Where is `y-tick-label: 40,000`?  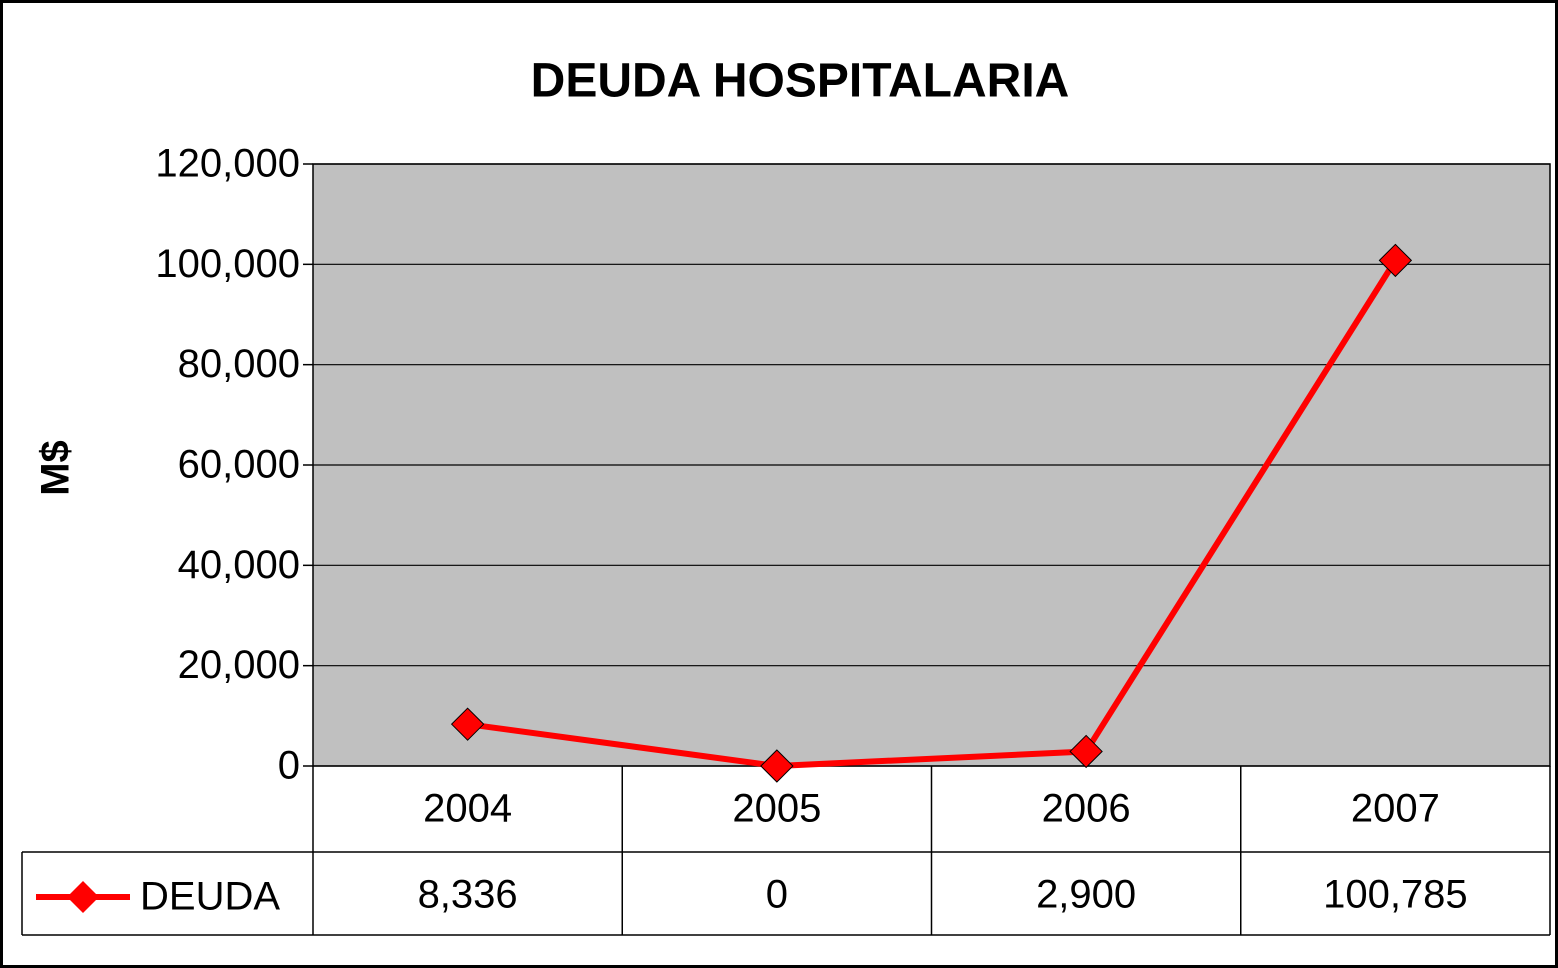
y-tick-label: 40,000 is located at coordinates (239, 565).